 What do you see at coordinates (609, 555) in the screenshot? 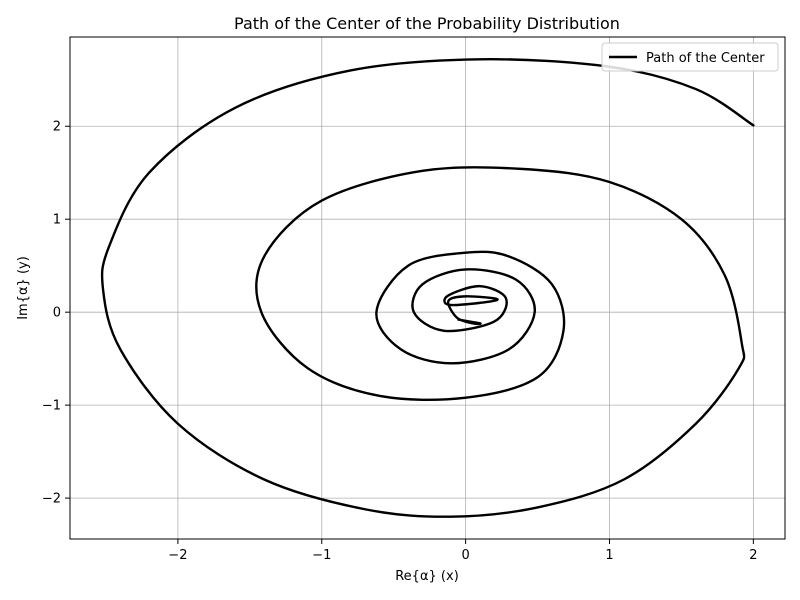
I see `x-tick-label-3: 1` at bounding box center [609, 555].